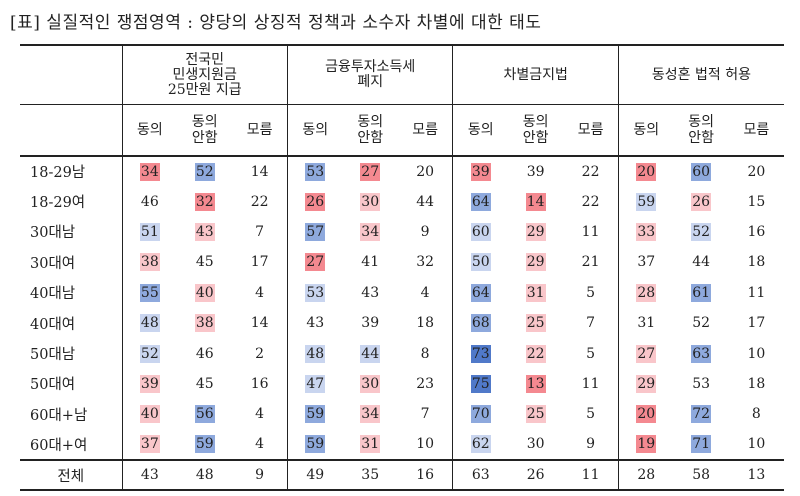 The height and width of the screenshot is (496, 800). Describe the element at coordinates (370, 475) in the screenshot. I see `cell-value: 35` at that location.